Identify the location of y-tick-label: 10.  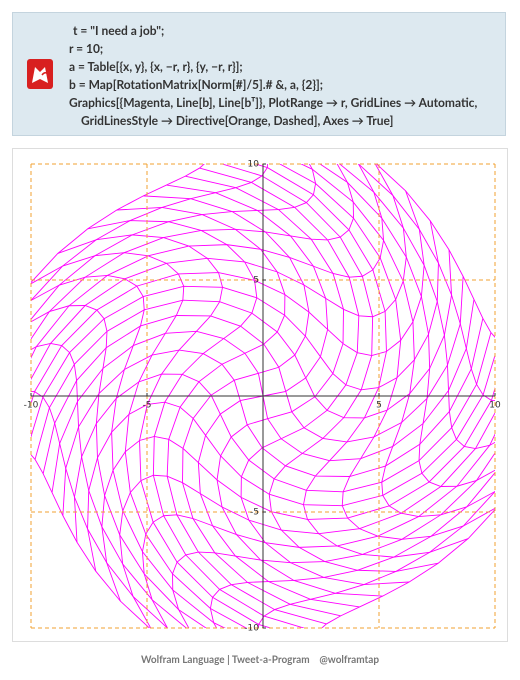
(254, 165).